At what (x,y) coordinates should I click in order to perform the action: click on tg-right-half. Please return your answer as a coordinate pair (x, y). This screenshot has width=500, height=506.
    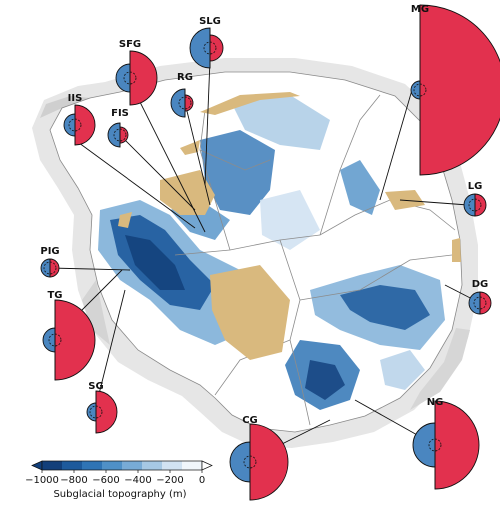
    Looking at the image, I should click on (75, 340).